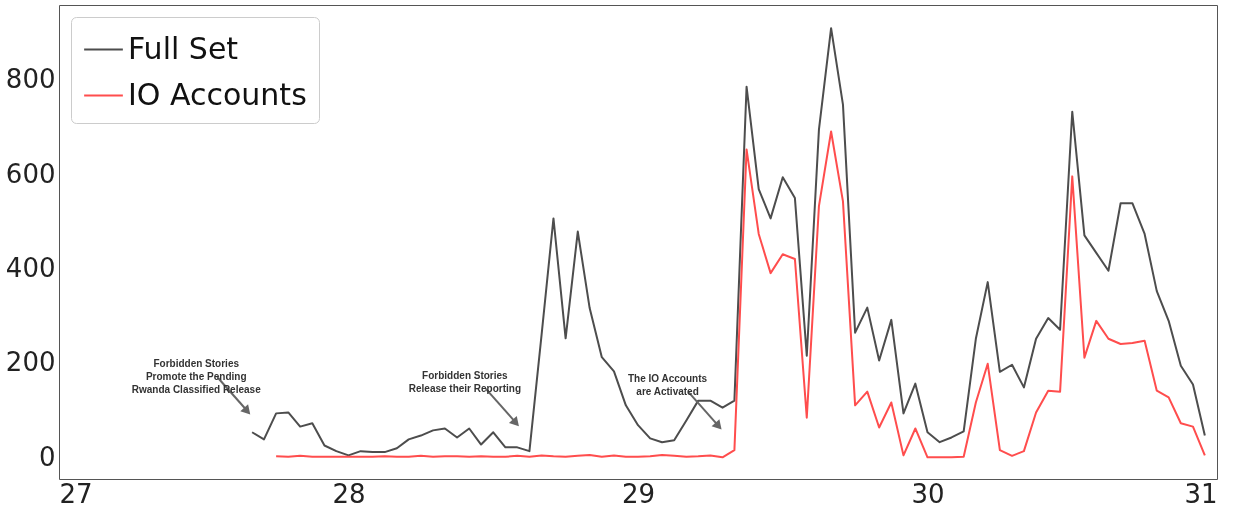  I want to click on x-tick-label: 29, so click(638, 493).